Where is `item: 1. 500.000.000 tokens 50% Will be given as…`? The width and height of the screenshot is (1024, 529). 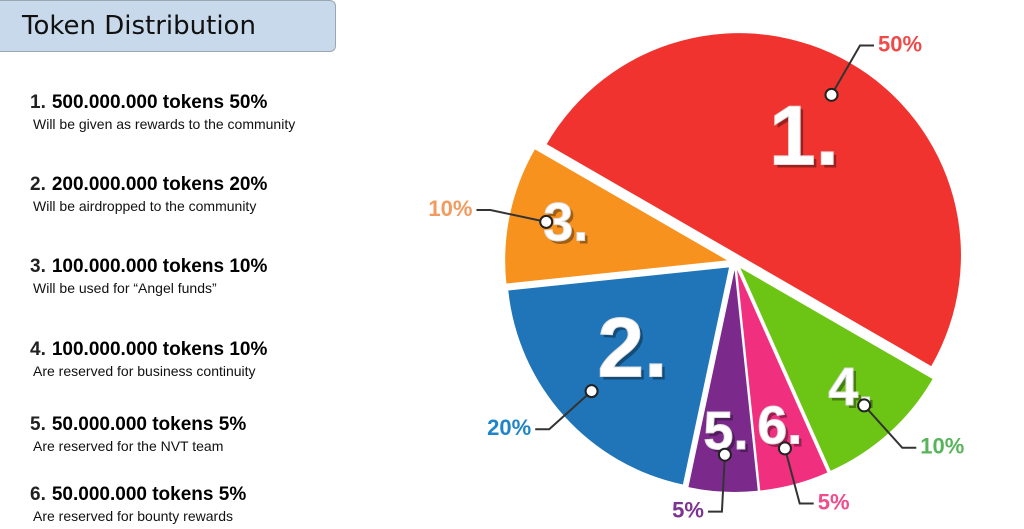
item: 1. 500.000.000 tokens 50% Will be given as… is located at coordinates (162, 112).